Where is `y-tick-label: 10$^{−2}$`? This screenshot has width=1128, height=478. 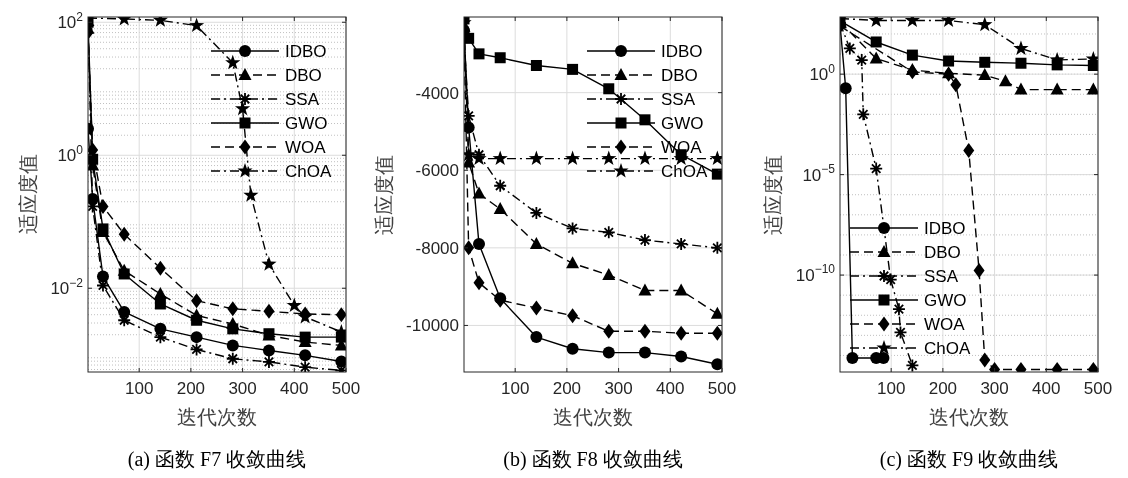 y-tick-label: 10$^{−2}$ is located at coordinates (67, 287).